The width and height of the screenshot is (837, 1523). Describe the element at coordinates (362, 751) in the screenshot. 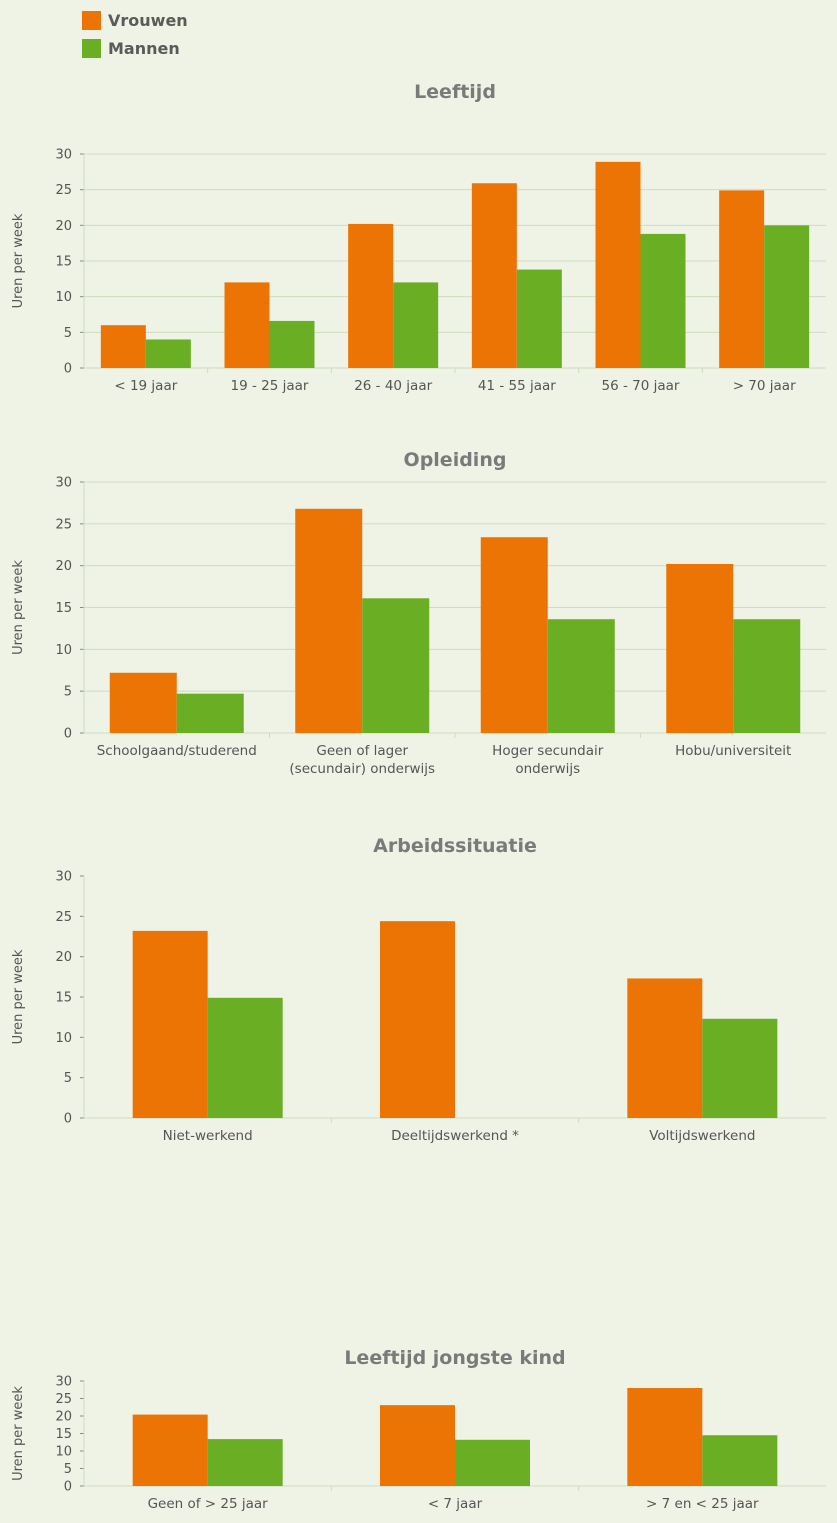

I see `x-category-label: Geen of lager` at that location.